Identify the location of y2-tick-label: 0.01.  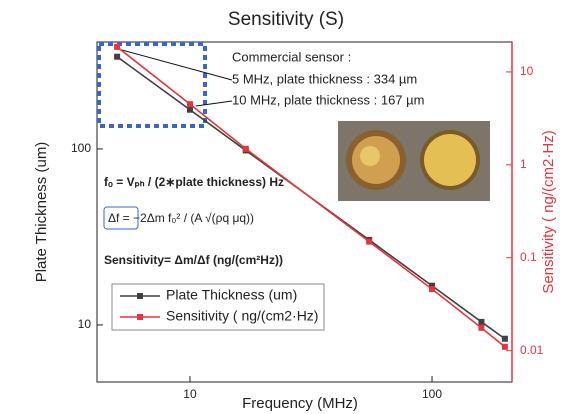
(532, 350).